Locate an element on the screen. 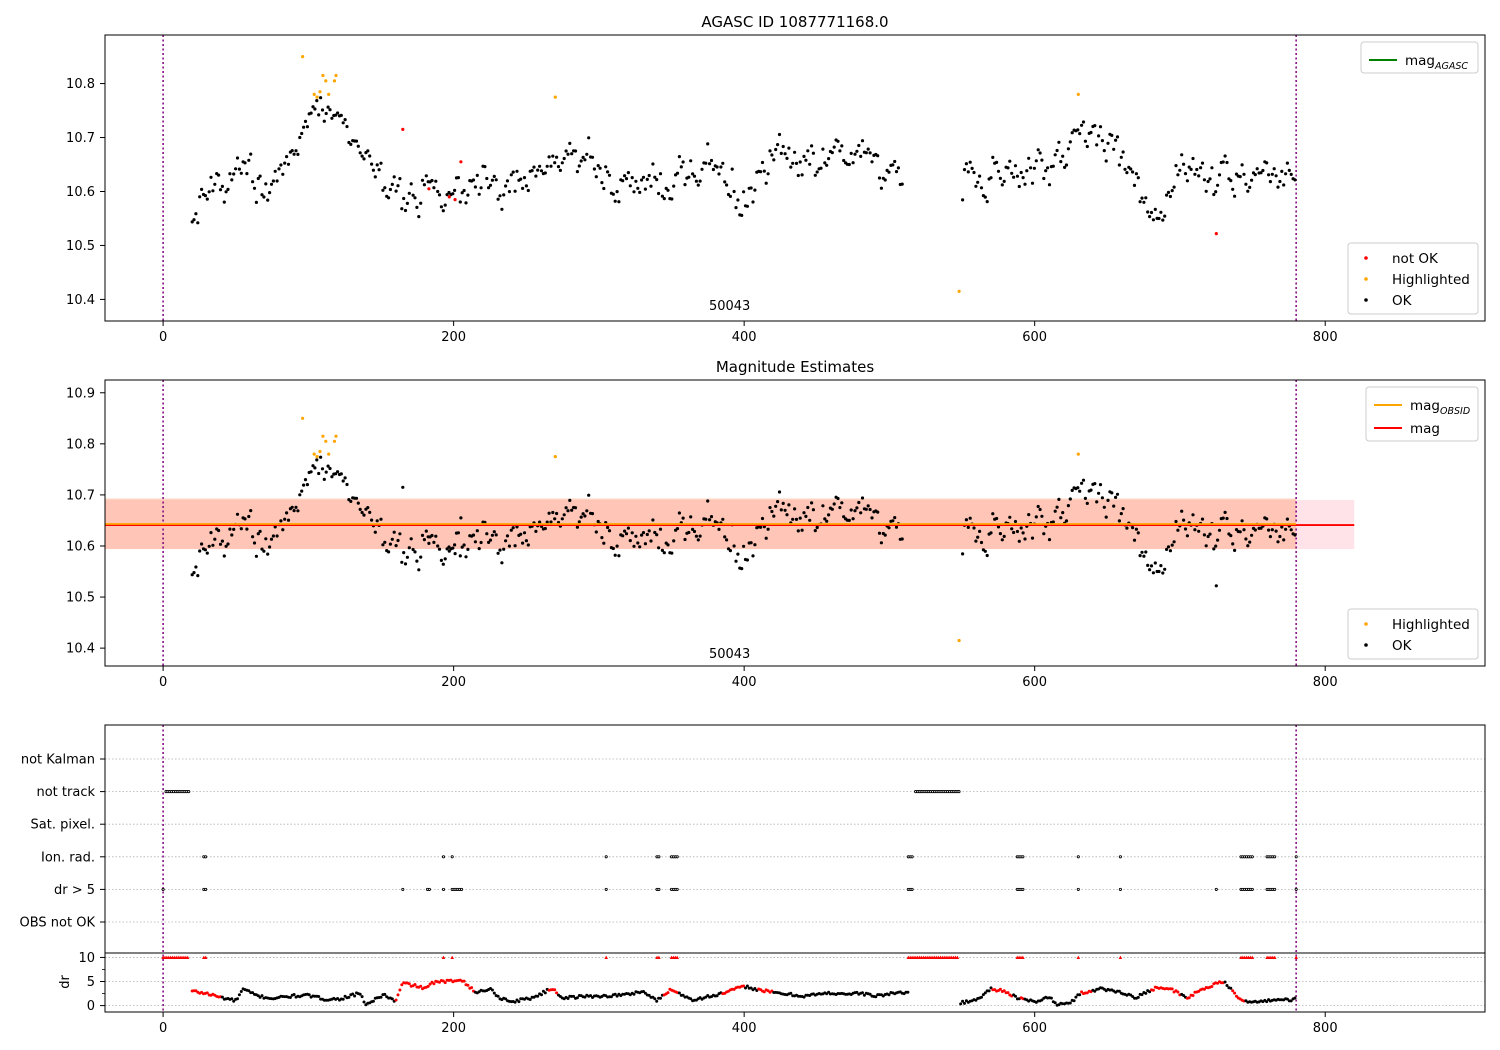  dr-point-flagged is located at coordinates (434, 984).